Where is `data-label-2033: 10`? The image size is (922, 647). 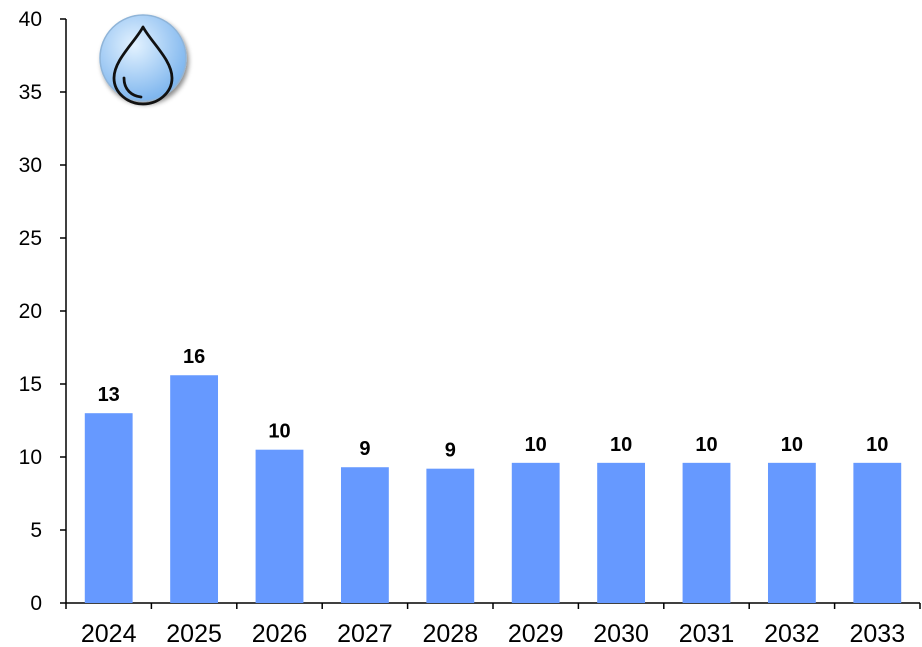
data-label-2033: 10 is located at coordinates (877, 445).